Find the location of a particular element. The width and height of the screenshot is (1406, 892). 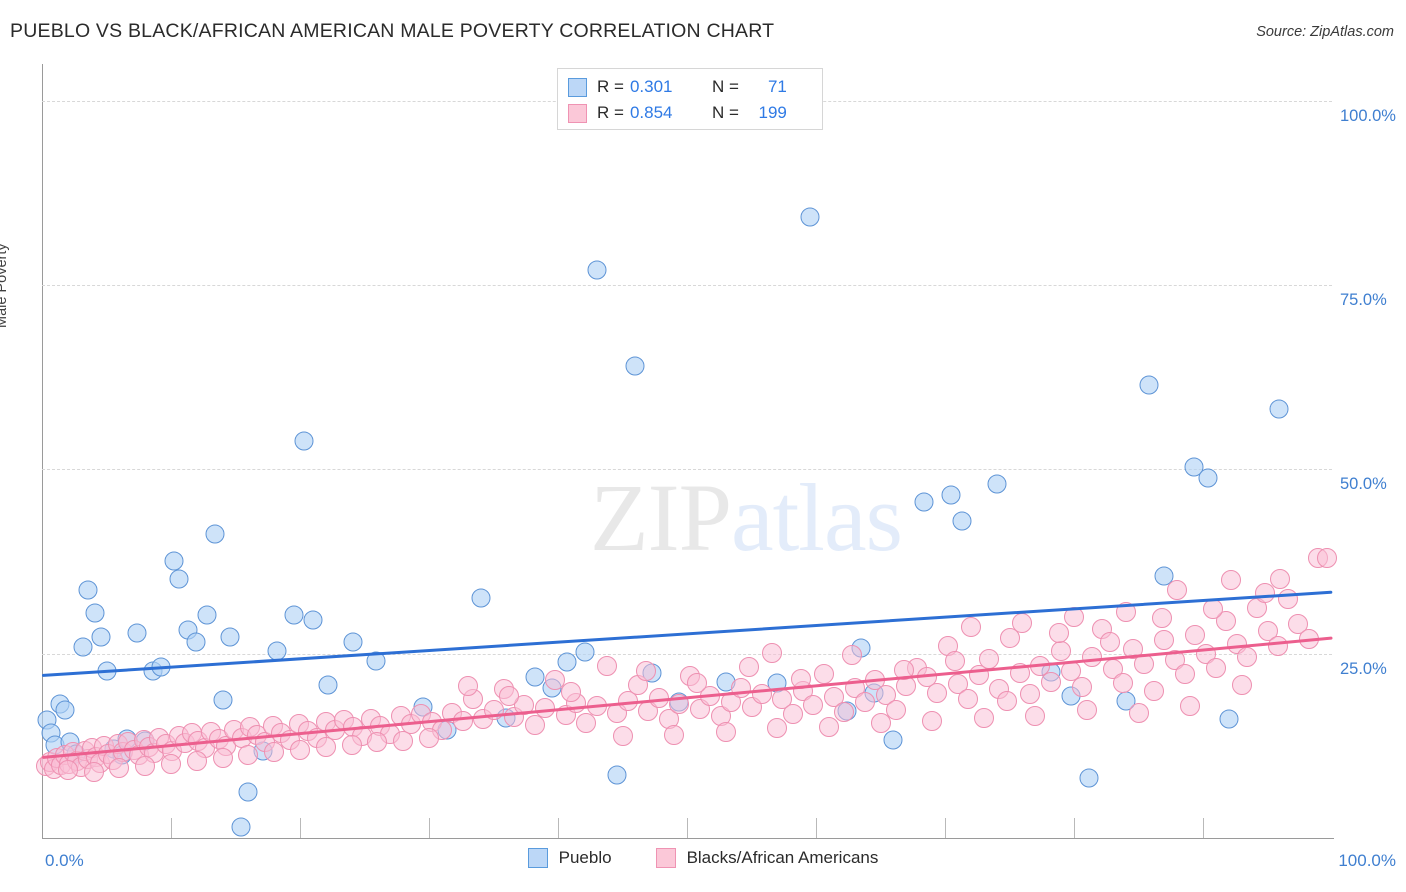

y-axis-line is located at coordinates (42, 451).